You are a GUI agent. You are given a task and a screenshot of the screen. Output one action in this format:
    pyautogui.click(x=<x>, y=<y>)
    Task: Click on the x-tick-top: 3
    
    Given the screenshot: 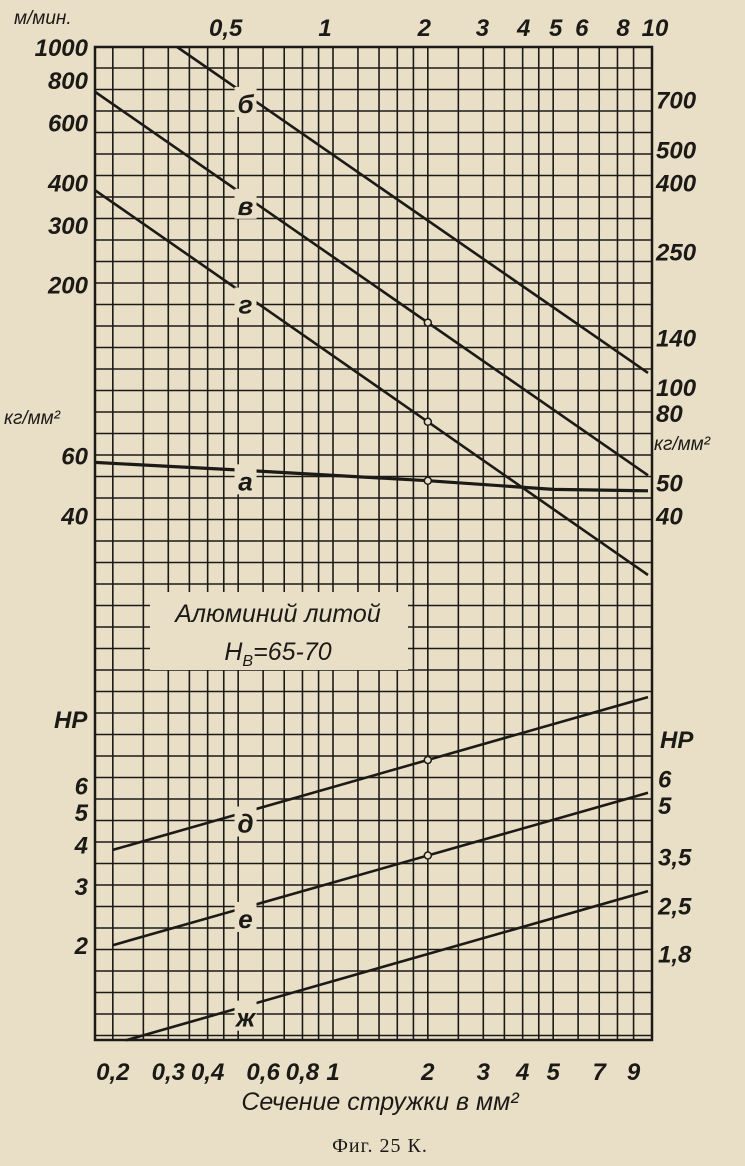 What is the action you would take?
    pyautogui.click(x=483, y=28)
    